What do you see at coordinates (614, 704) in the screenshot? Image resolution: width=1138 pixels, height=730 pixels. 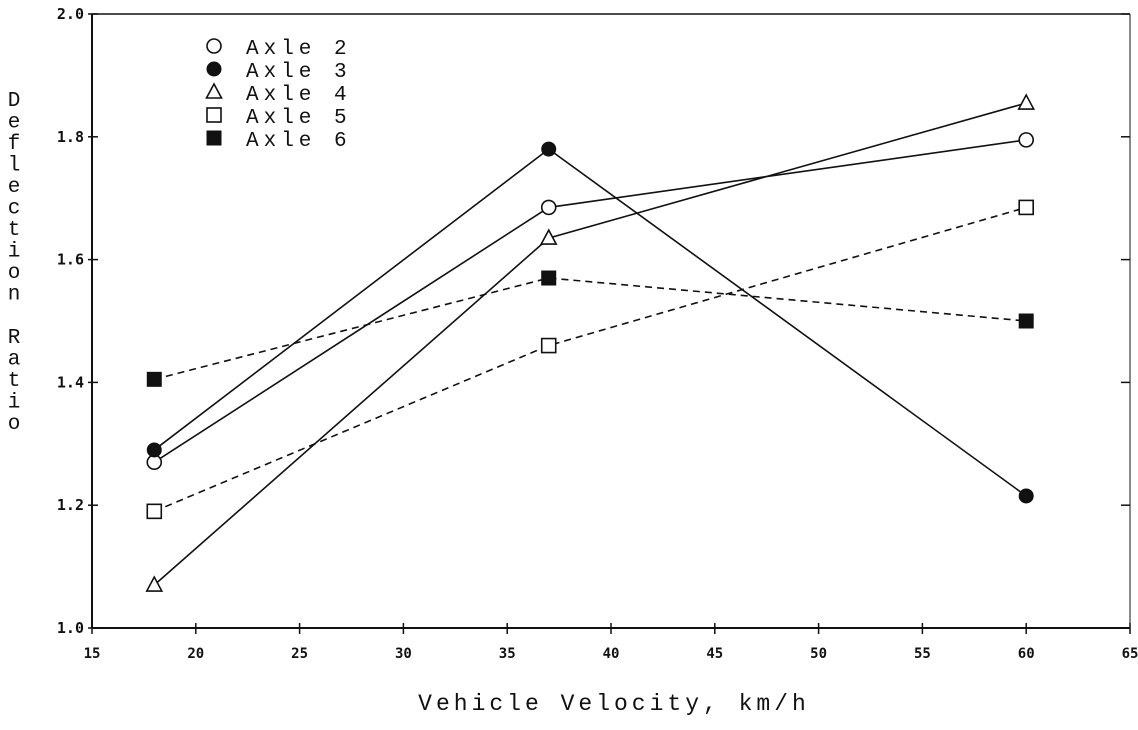 I see `x-axis-label: Vehicle Velocity, km/h` at bounding box center [614, 704].